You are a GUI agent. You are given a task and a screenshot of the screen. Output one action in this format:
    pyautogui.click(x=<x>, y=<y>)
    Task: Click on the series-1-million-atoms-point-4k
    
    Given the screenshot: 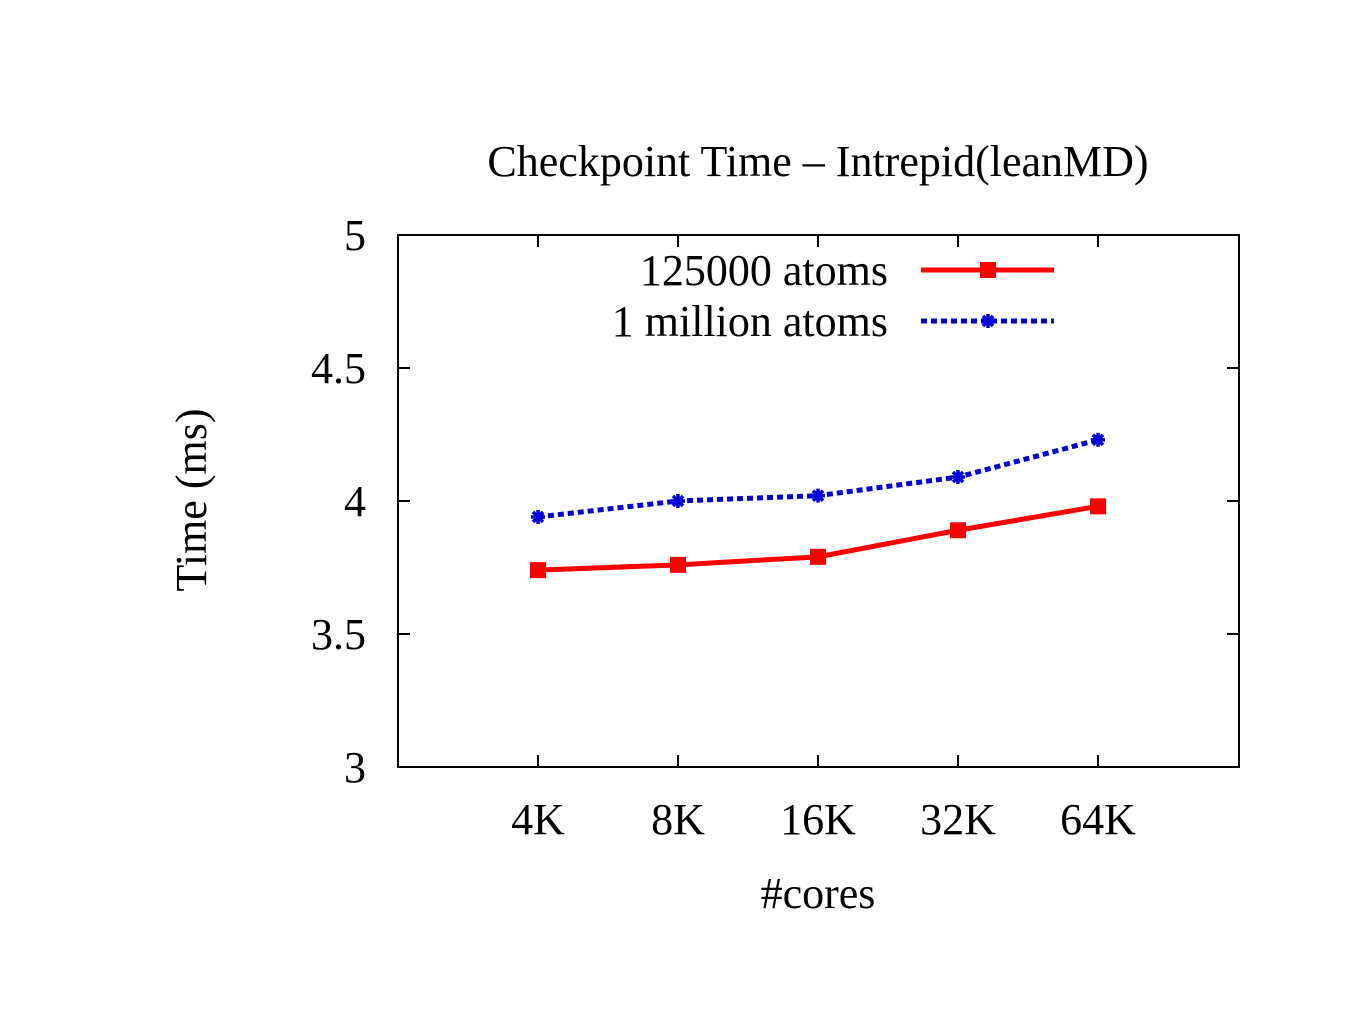 What is the action you would take?
    pyautogui.click(x=538, y=516)
    